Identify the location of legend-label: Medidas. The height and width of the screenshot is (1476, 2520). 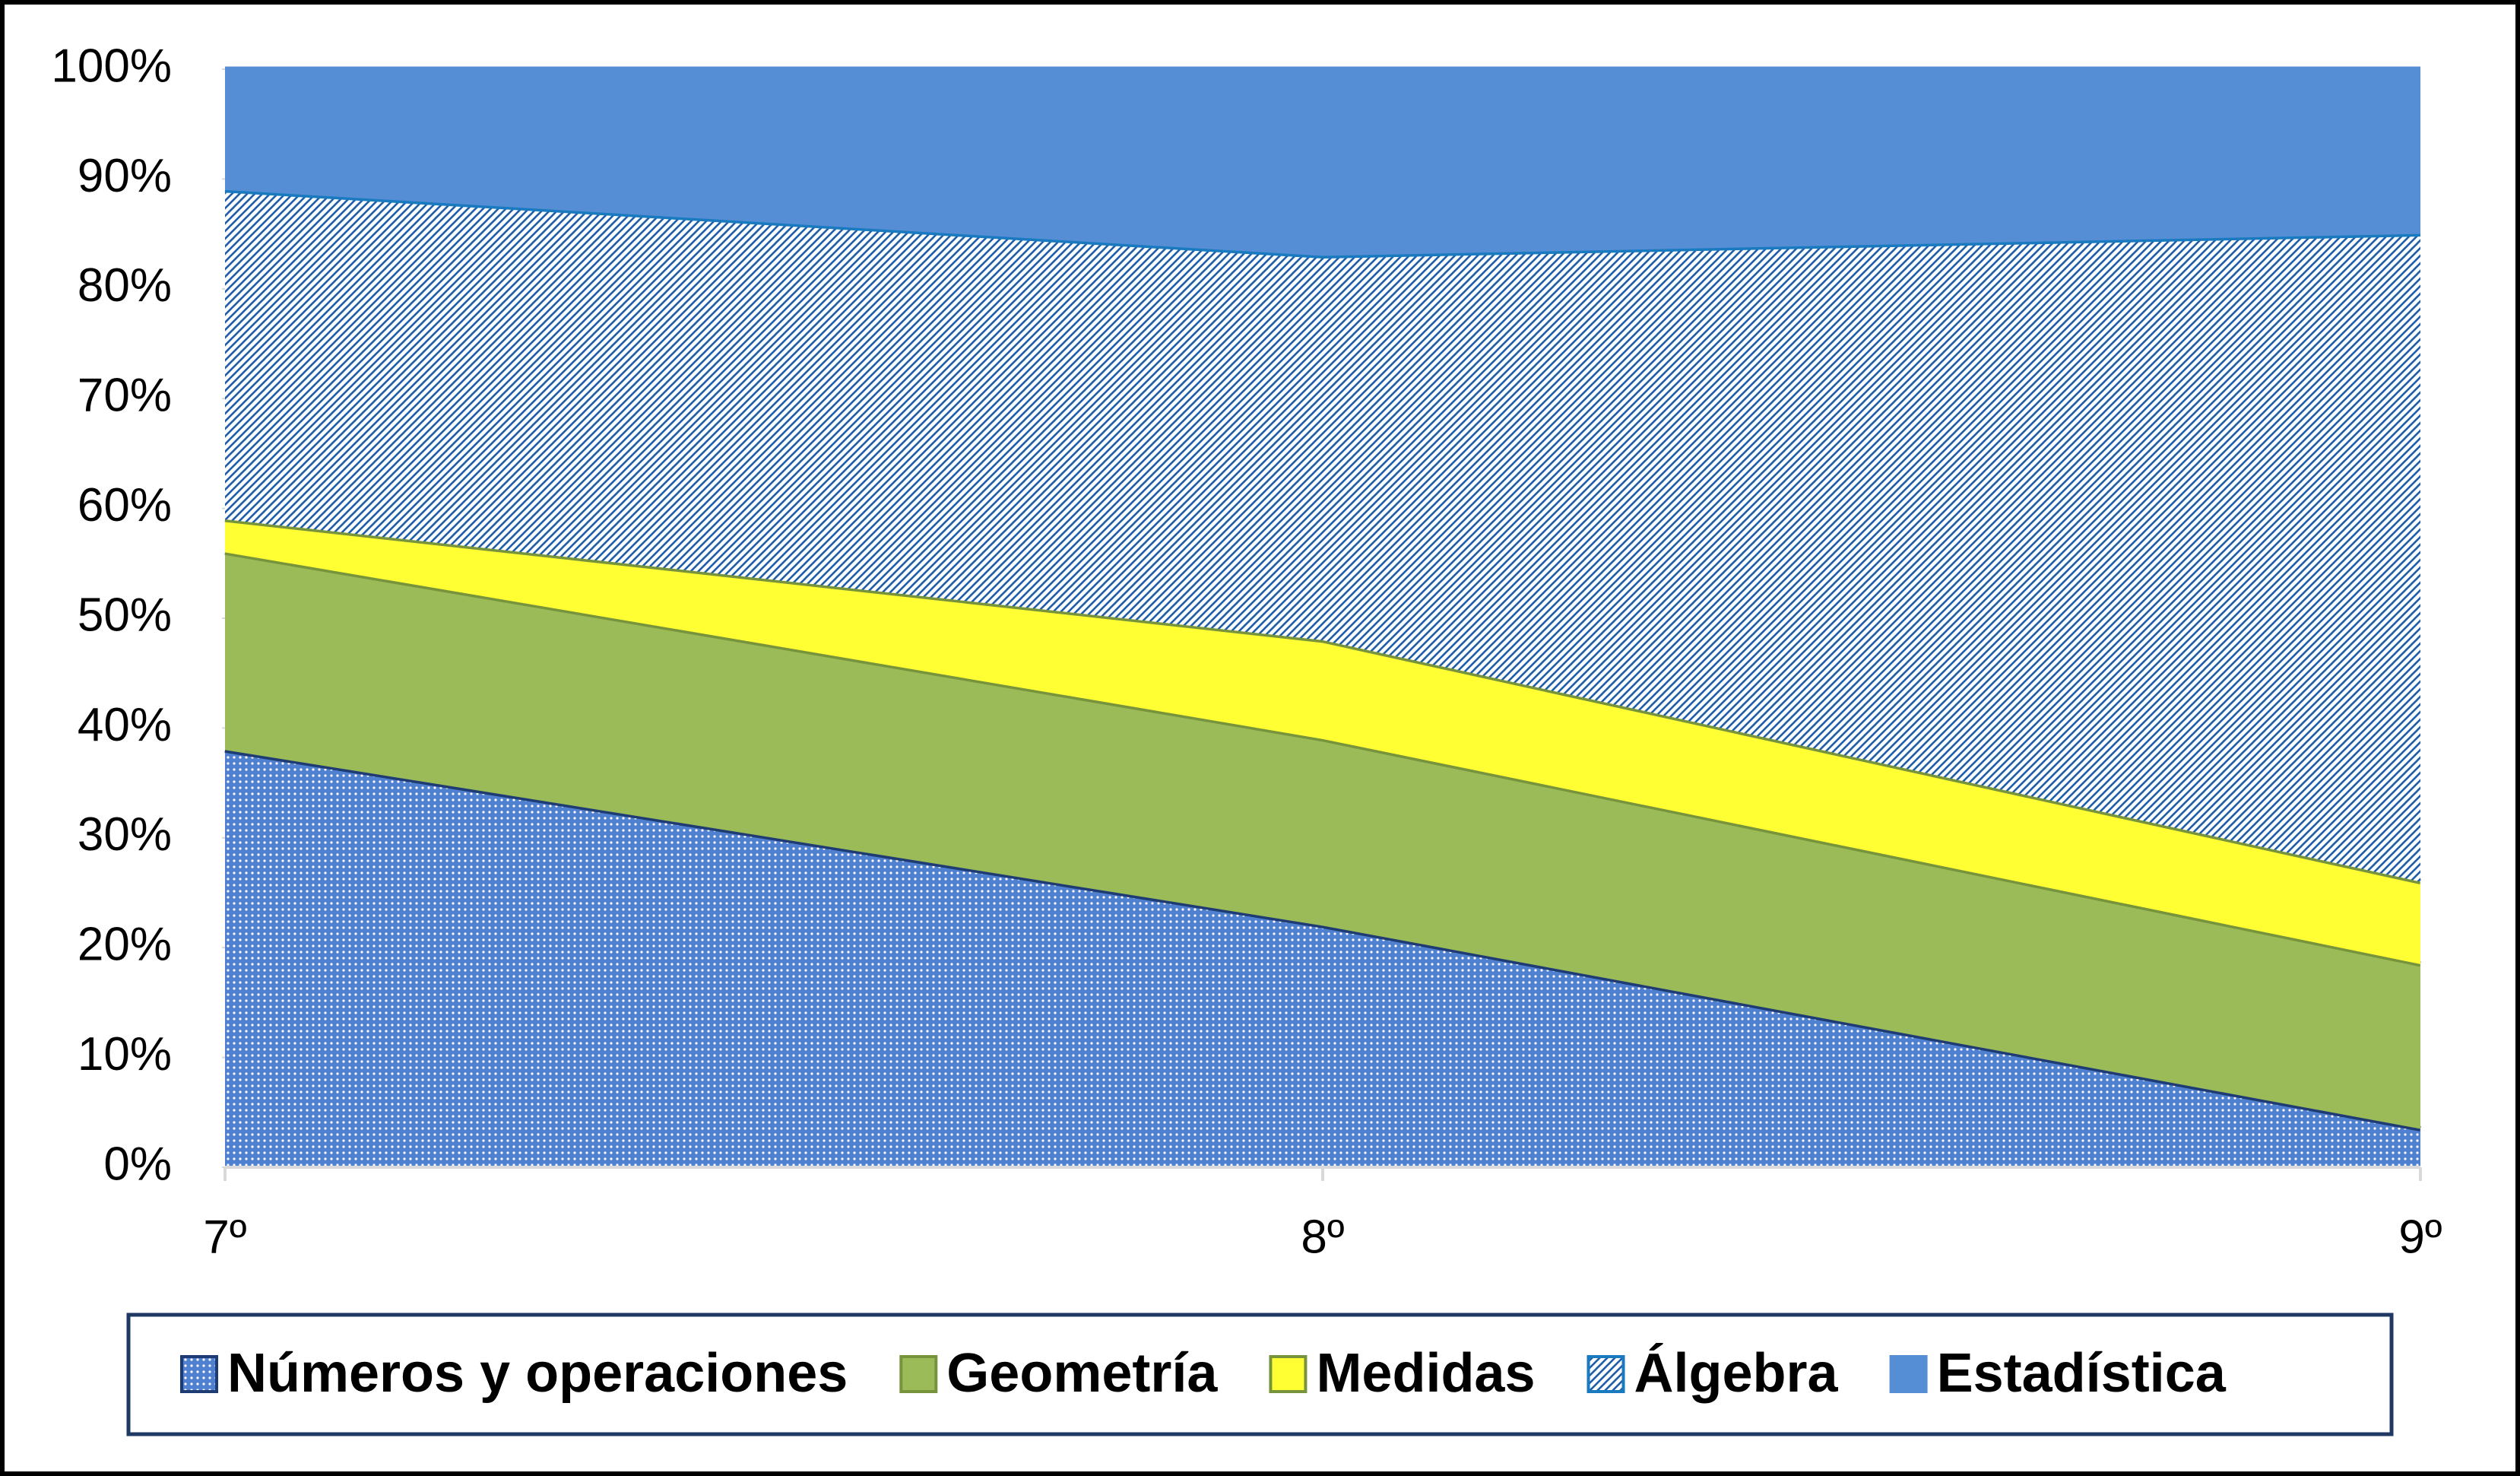
(1425, 1373).